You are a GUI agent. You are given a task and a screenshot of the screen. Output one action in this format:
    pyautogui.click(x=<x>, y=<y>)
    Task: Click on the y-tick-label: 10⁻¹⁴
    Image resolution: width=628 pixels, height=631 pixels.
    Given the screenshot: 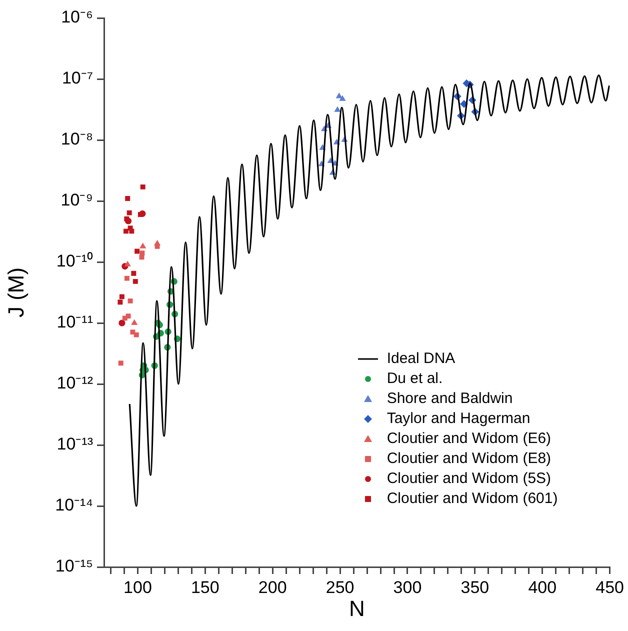 What is the action you would take?
    pyautogui.click(x=74, y=505)
    